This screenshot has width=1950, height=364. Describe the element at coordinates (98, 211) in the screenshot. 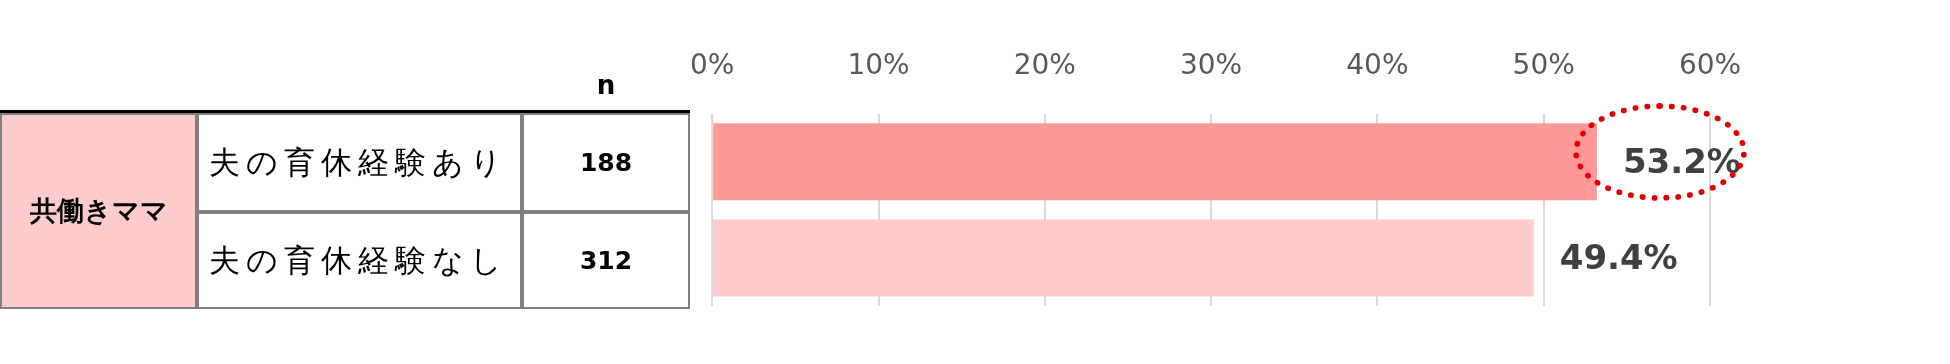

I see `text: 共働きママ` at that location.